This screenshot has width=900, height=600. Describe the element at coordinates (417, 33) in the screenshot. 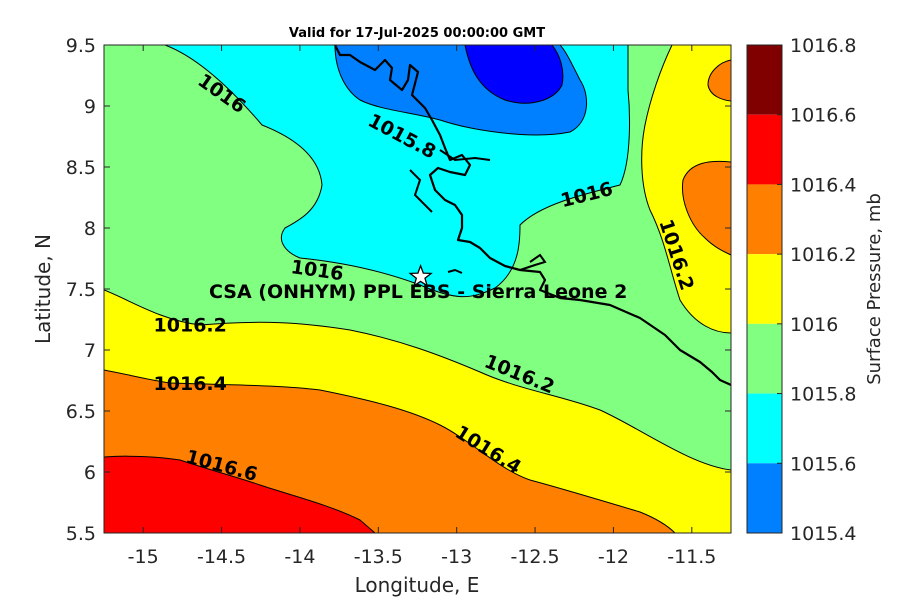

I see `chart-title: Valid for 17-Jul-2025 00:00:00 GMT` at that location.